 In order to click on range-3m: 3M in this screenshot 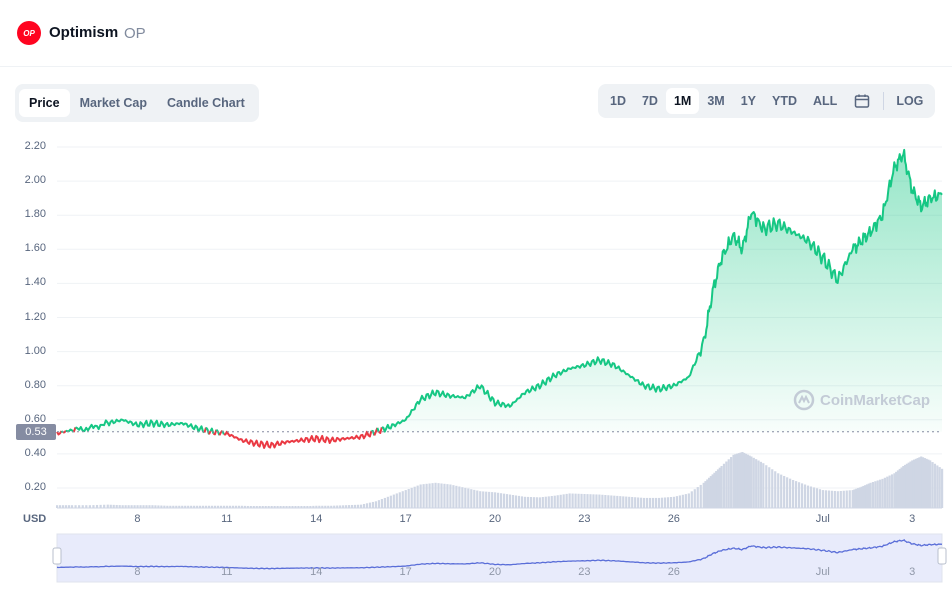, I will do `click(716, 101)`.